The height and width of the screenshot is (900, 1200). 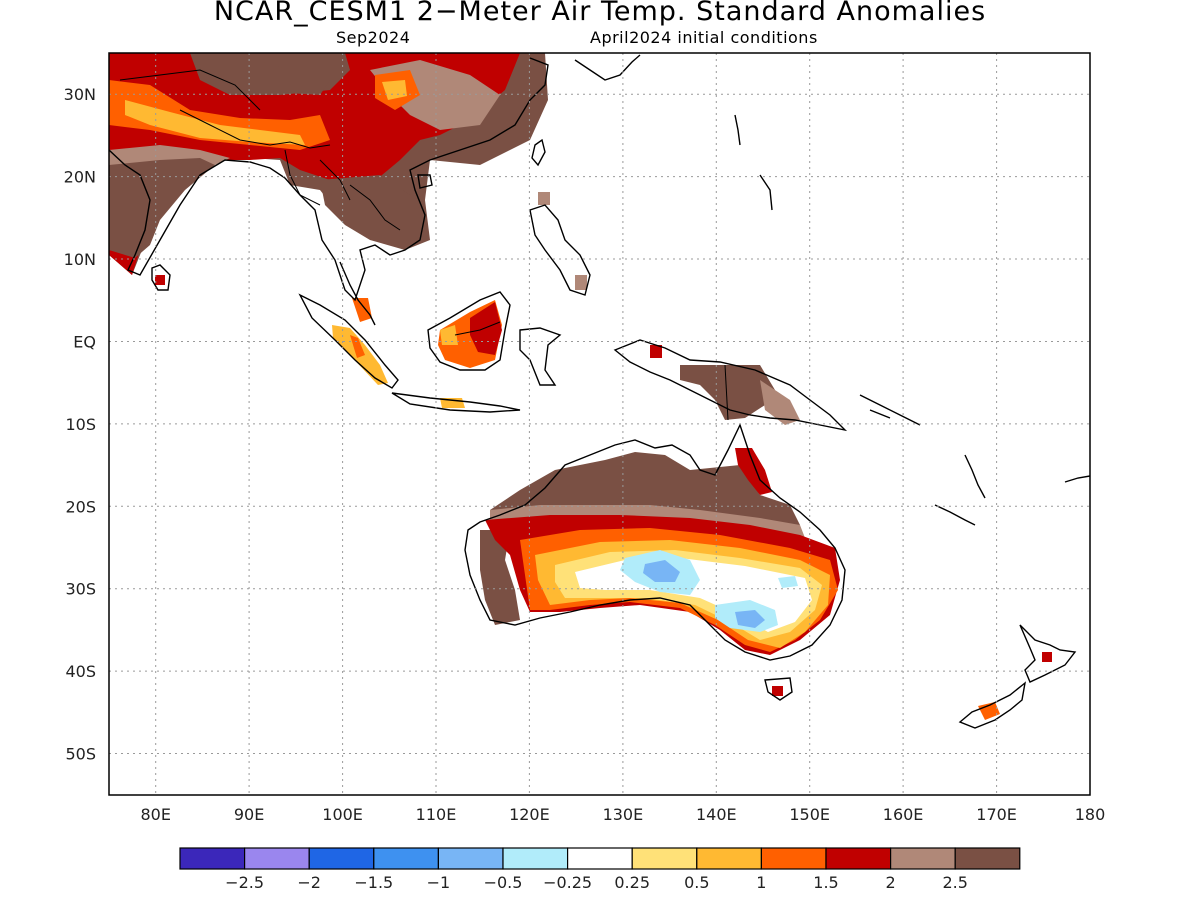 What do you see at coordinates (244, 882) in the screenshot?
I see `colorbar-label: −2.5` at bounding box center [244, 882].